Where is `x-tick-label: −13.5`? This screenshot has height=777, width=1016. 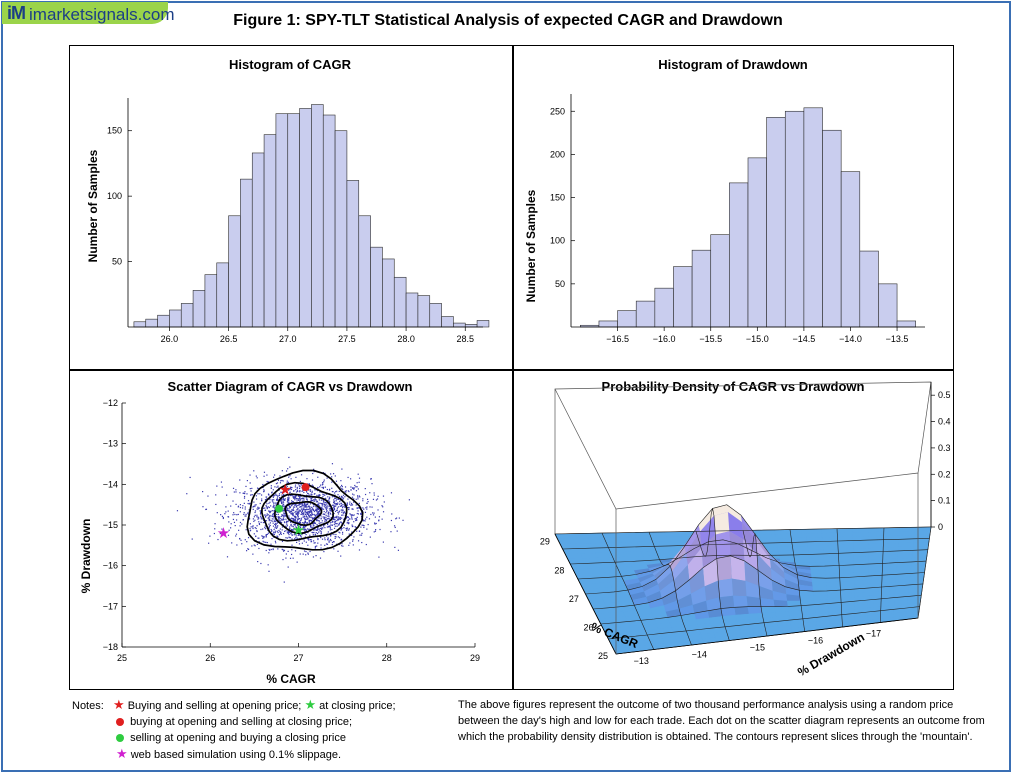
x-tick-label: −13.5 is located at coordinates (897, 339).